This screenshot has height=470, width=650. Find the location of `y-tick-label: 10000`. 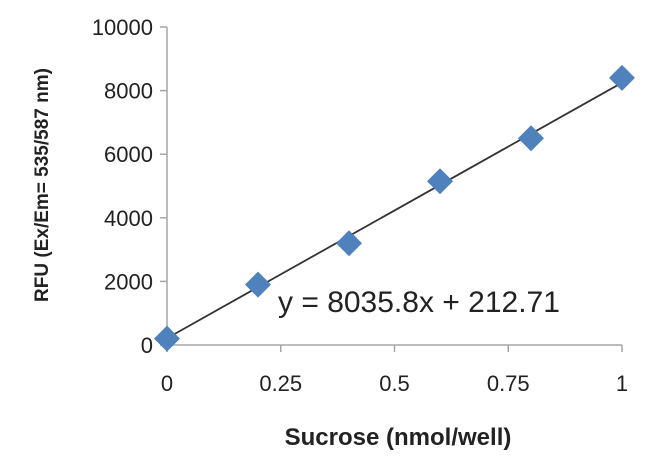

y-tick-label: 10000 is located at coordinates (122, 27).